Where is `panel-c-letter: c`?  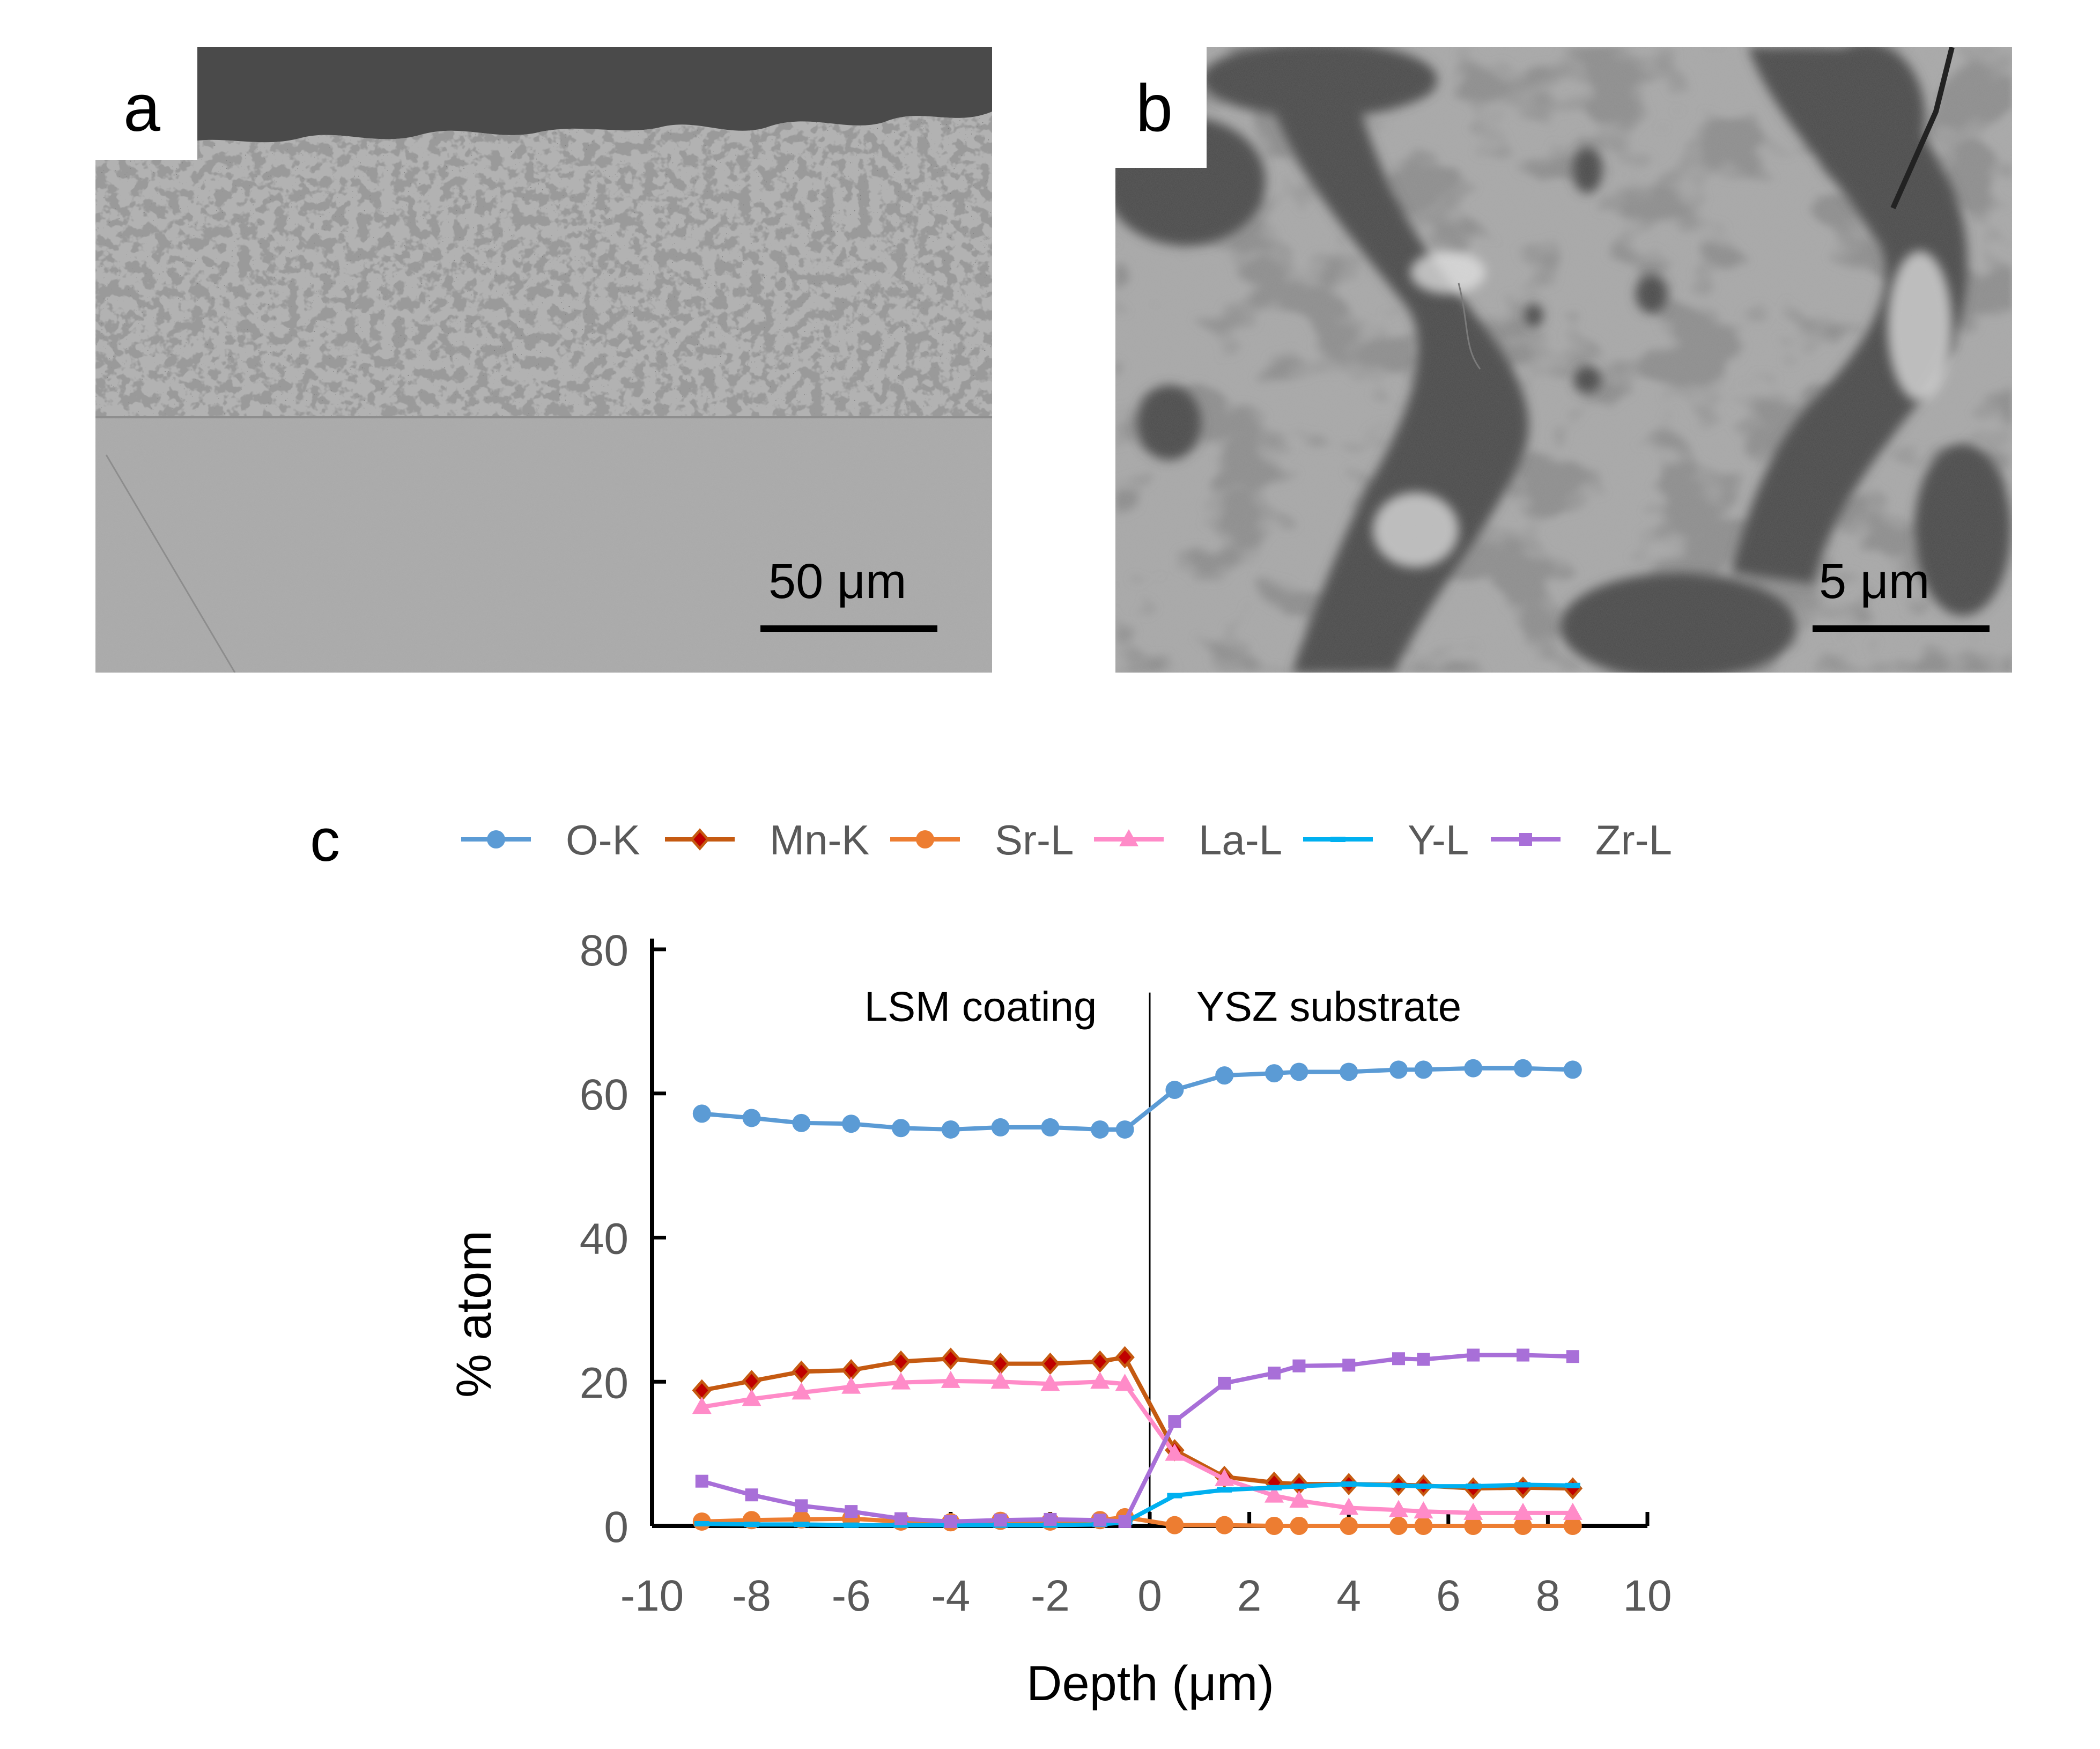
panel-c-letter: c is located at coordinates (325, 841).